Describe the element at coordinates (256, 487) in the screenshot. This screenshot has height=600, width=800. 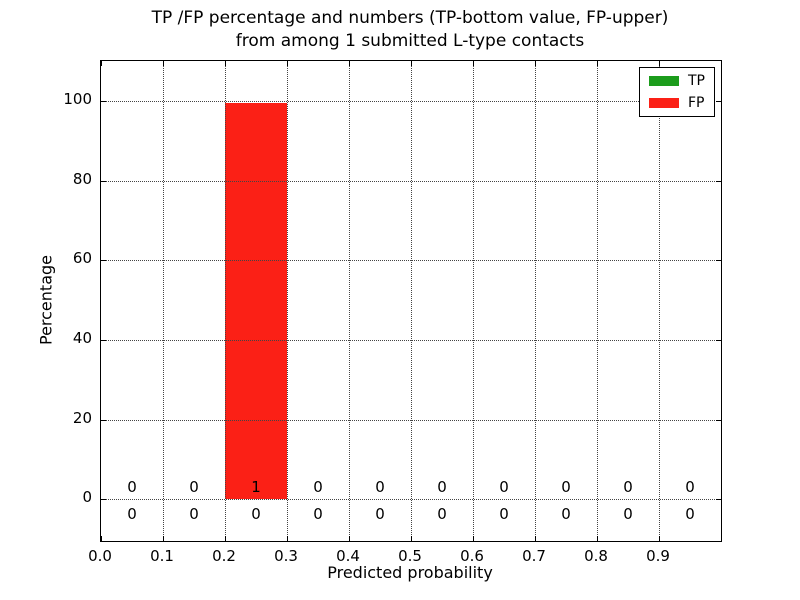
I see `annotation-fp-count: 1` at that location.